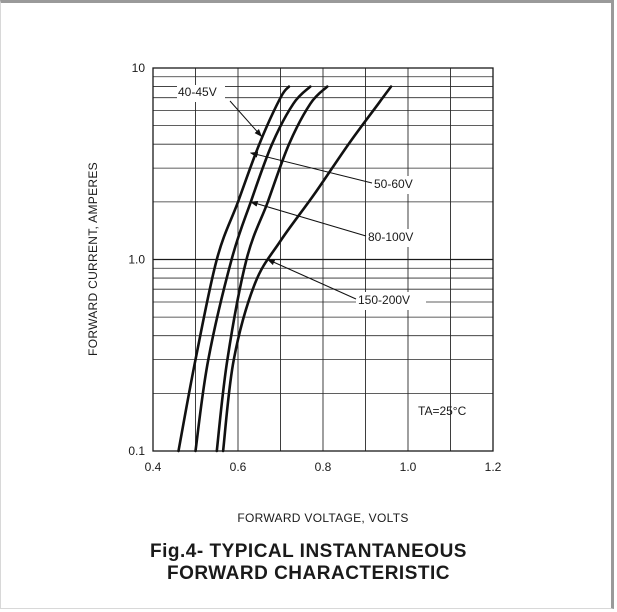  What do you see at coordinates (323, 467) in the screenshot?
I see `x-tick-label: 0.8` at bounding box center [323, 467].